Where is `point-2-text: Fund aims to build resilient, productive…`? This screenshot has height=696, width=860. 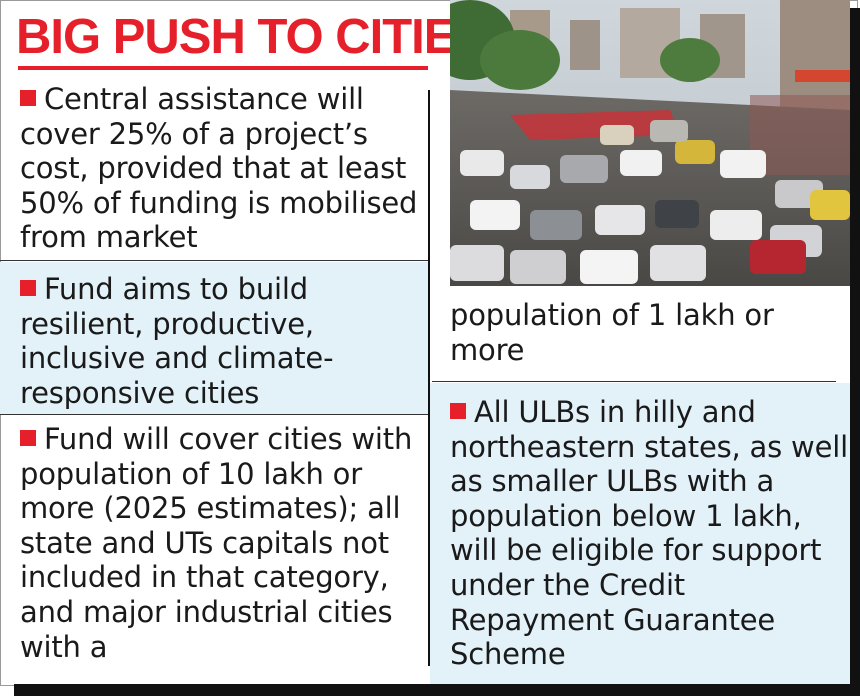 point-2-text: Fund aims to build resilient, productive… is located at coordinates (177, 341).